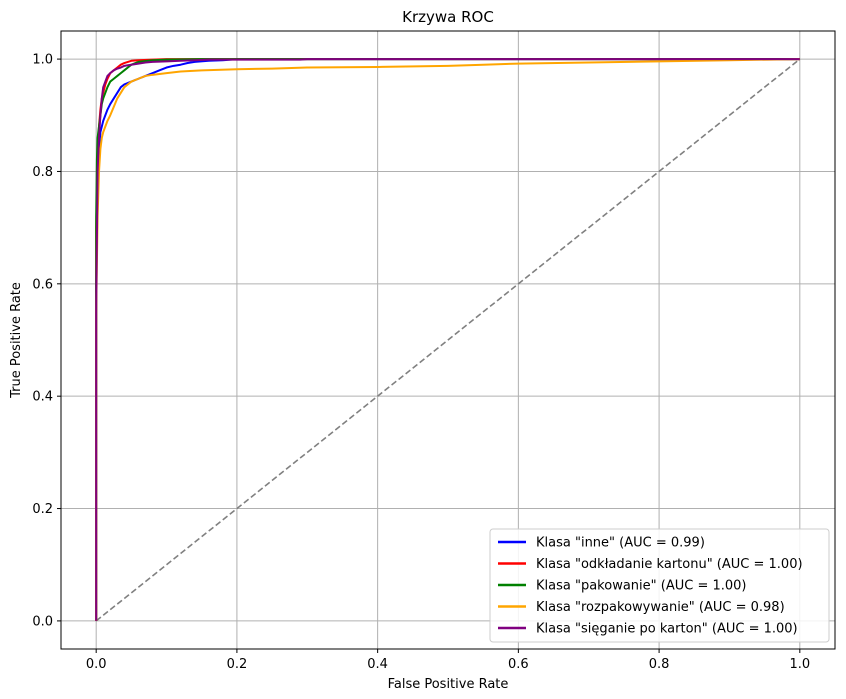 Image resolution: width=846 pixels, height=699 pixels. What do you see at coordinates (669, 564) in the screenshot?
I see `legend-entry-label: Klasa "odkładanie kartonu" (AUC = 1.00)` at bounding box center [669, 564].